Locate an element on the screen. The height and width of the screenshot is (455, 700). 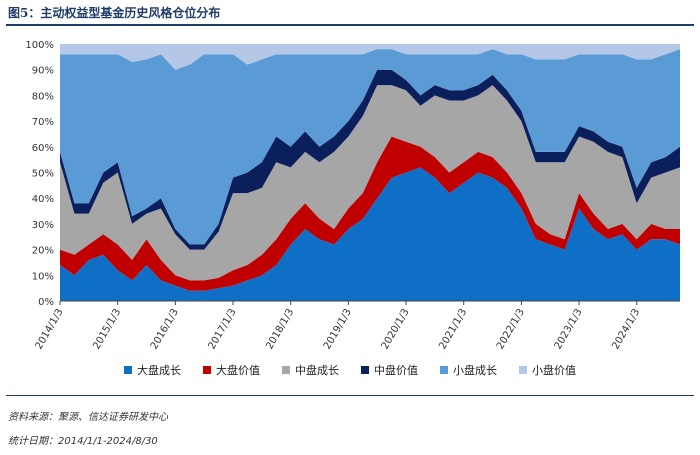
x-tick-label: 2015/1/3 is located at coordinates (107, 329).